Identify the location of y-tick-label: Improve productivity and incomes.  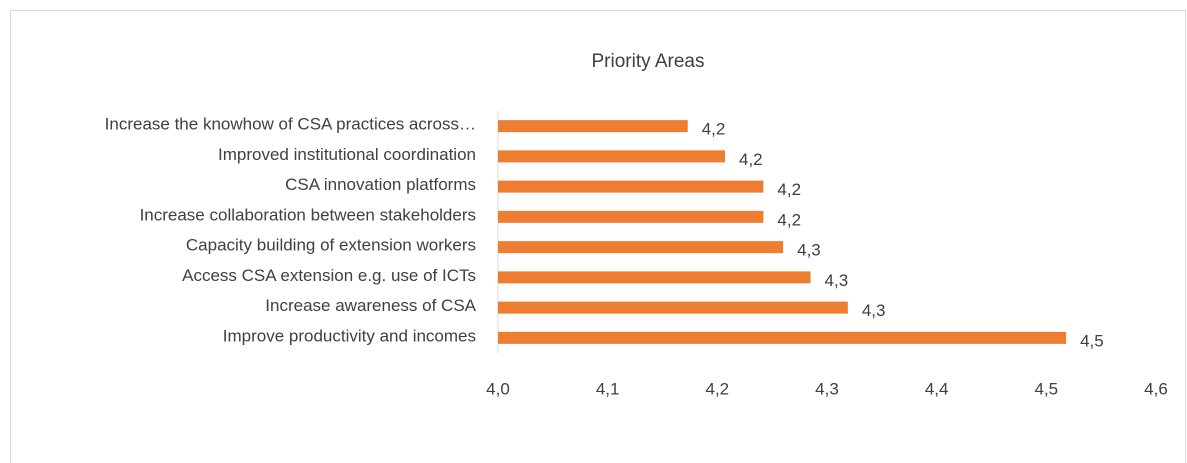
(349, 335).